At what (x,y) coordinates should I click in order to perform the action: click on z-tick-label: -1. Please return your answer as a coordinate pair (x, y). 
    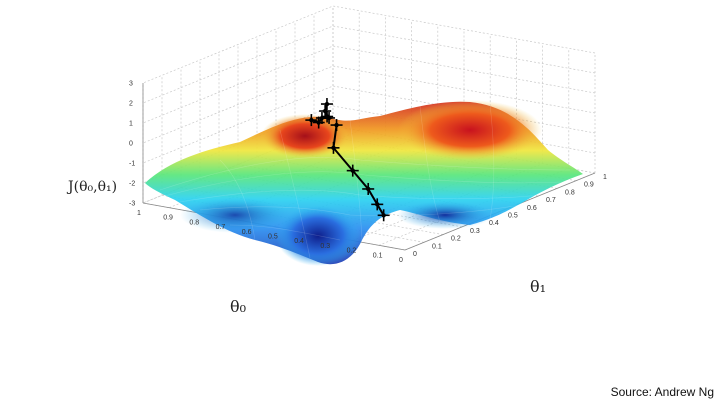
    Looking at the image, I should click on (132, 164).